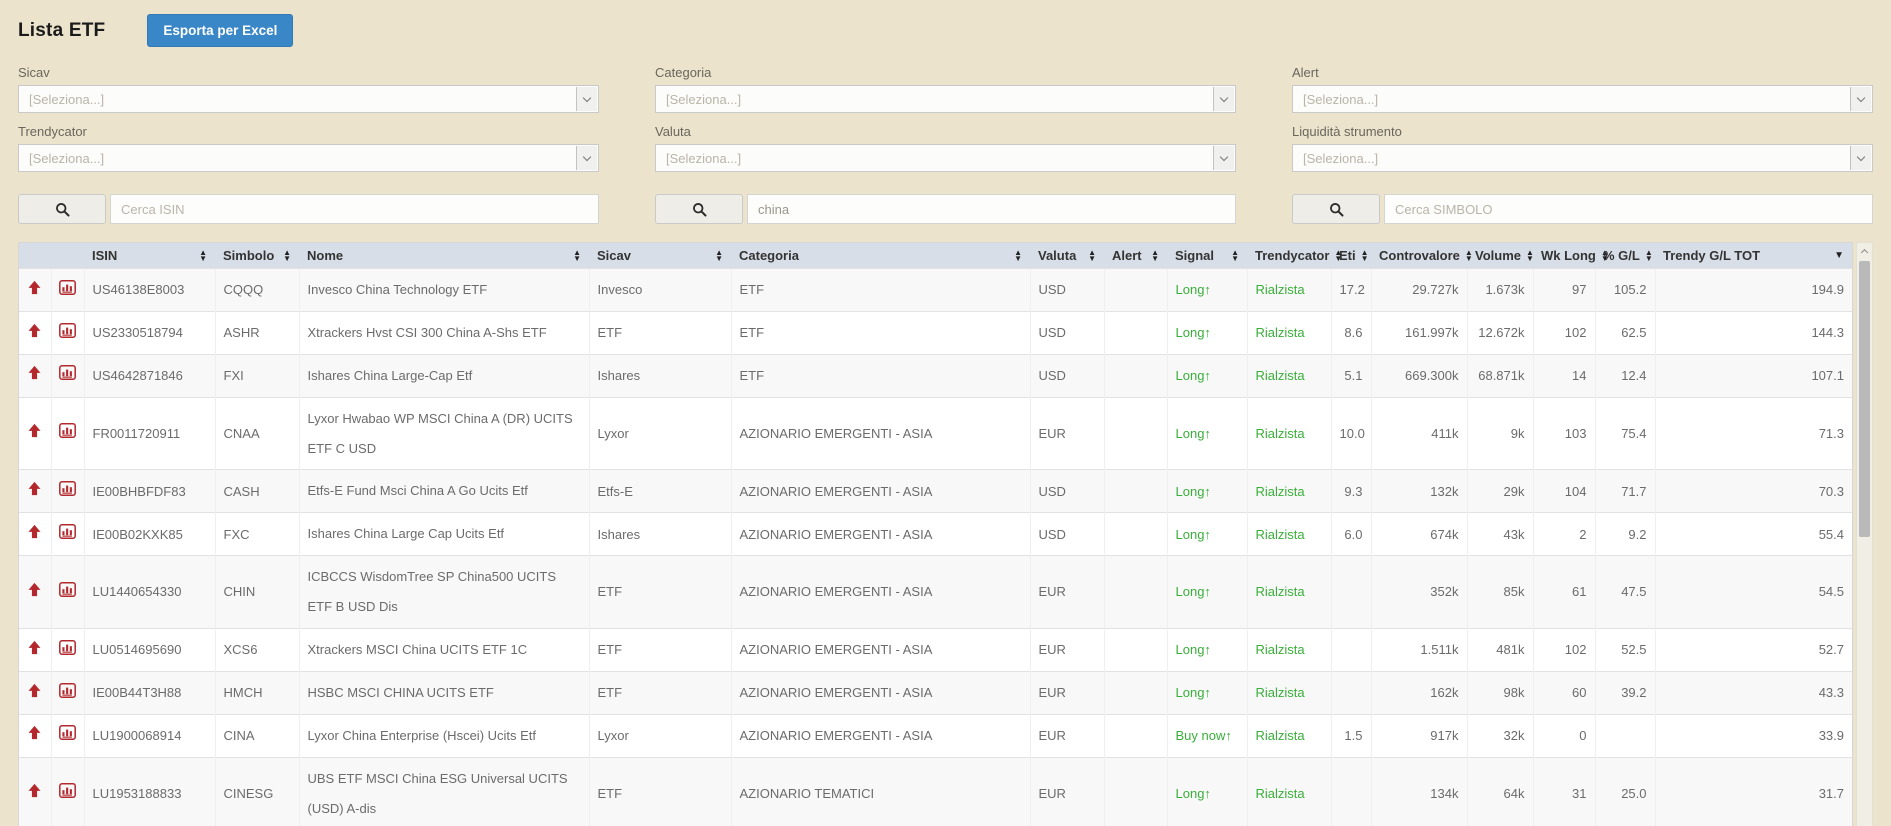 The height and width of the screenshot is (826, 1891). I want to click on cell-signal: Buy now↑, so click(1206, 735).